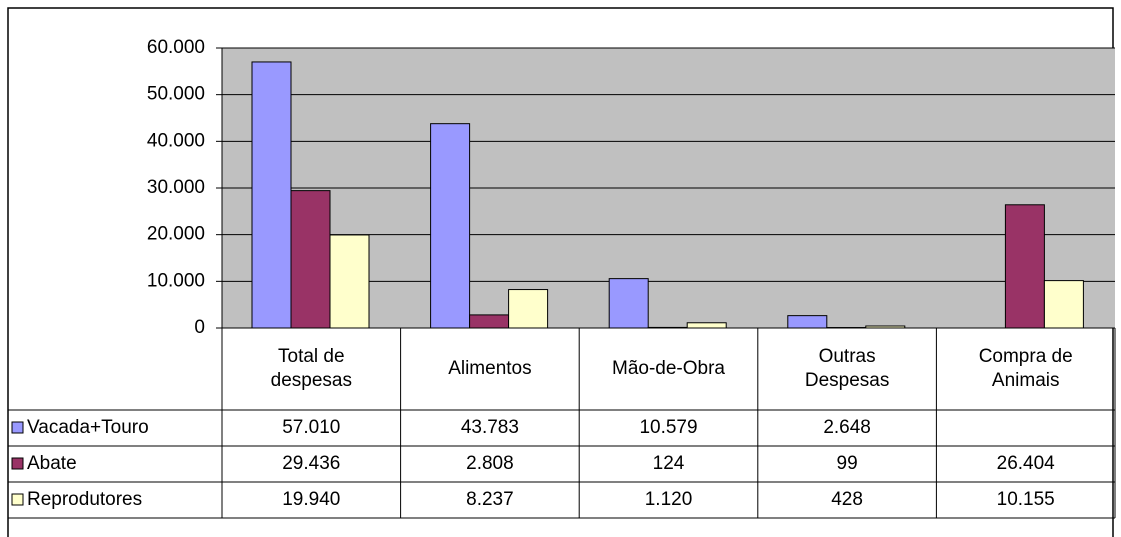 This screenshot has width=1121, height=537. What do you see at coordinates (88, 427) in the screenshot?
I see `legend-label: Vacada+Touro` at bounding box center [88, 427].